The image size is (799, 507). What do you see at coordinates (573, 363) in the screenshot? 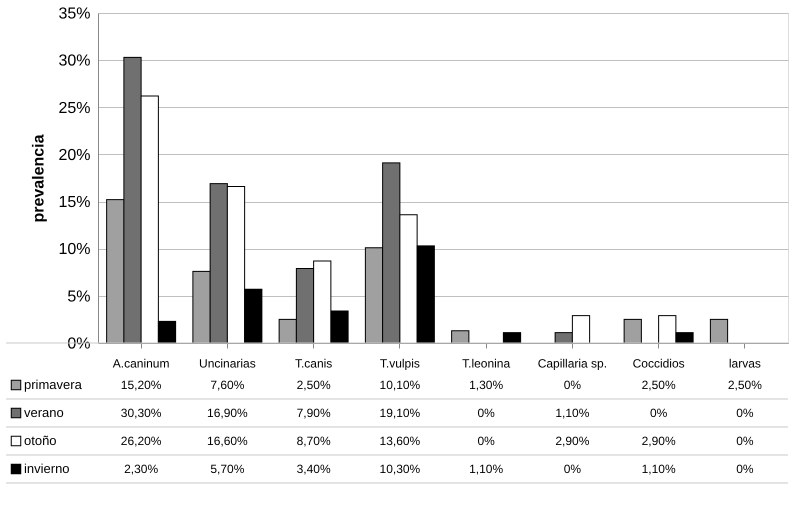
I see `x-tick-label: Capillaria sp.` at bounding box center [573, 363].